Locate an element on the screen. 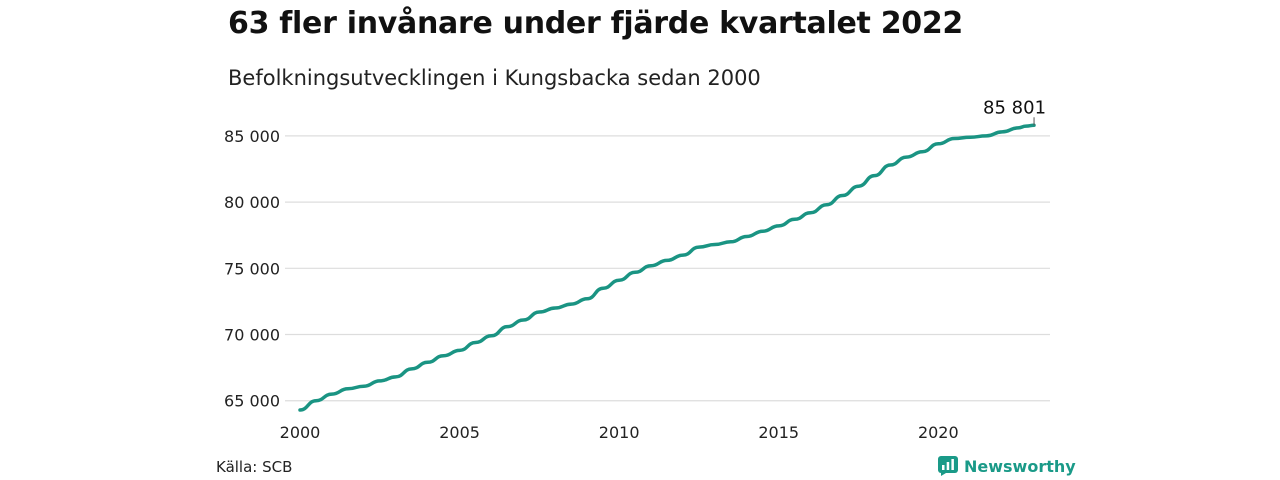 The height and width of the screenshot is (480, 1280). annotation-layer: 85 801 is located at coordinates (1014, 111).